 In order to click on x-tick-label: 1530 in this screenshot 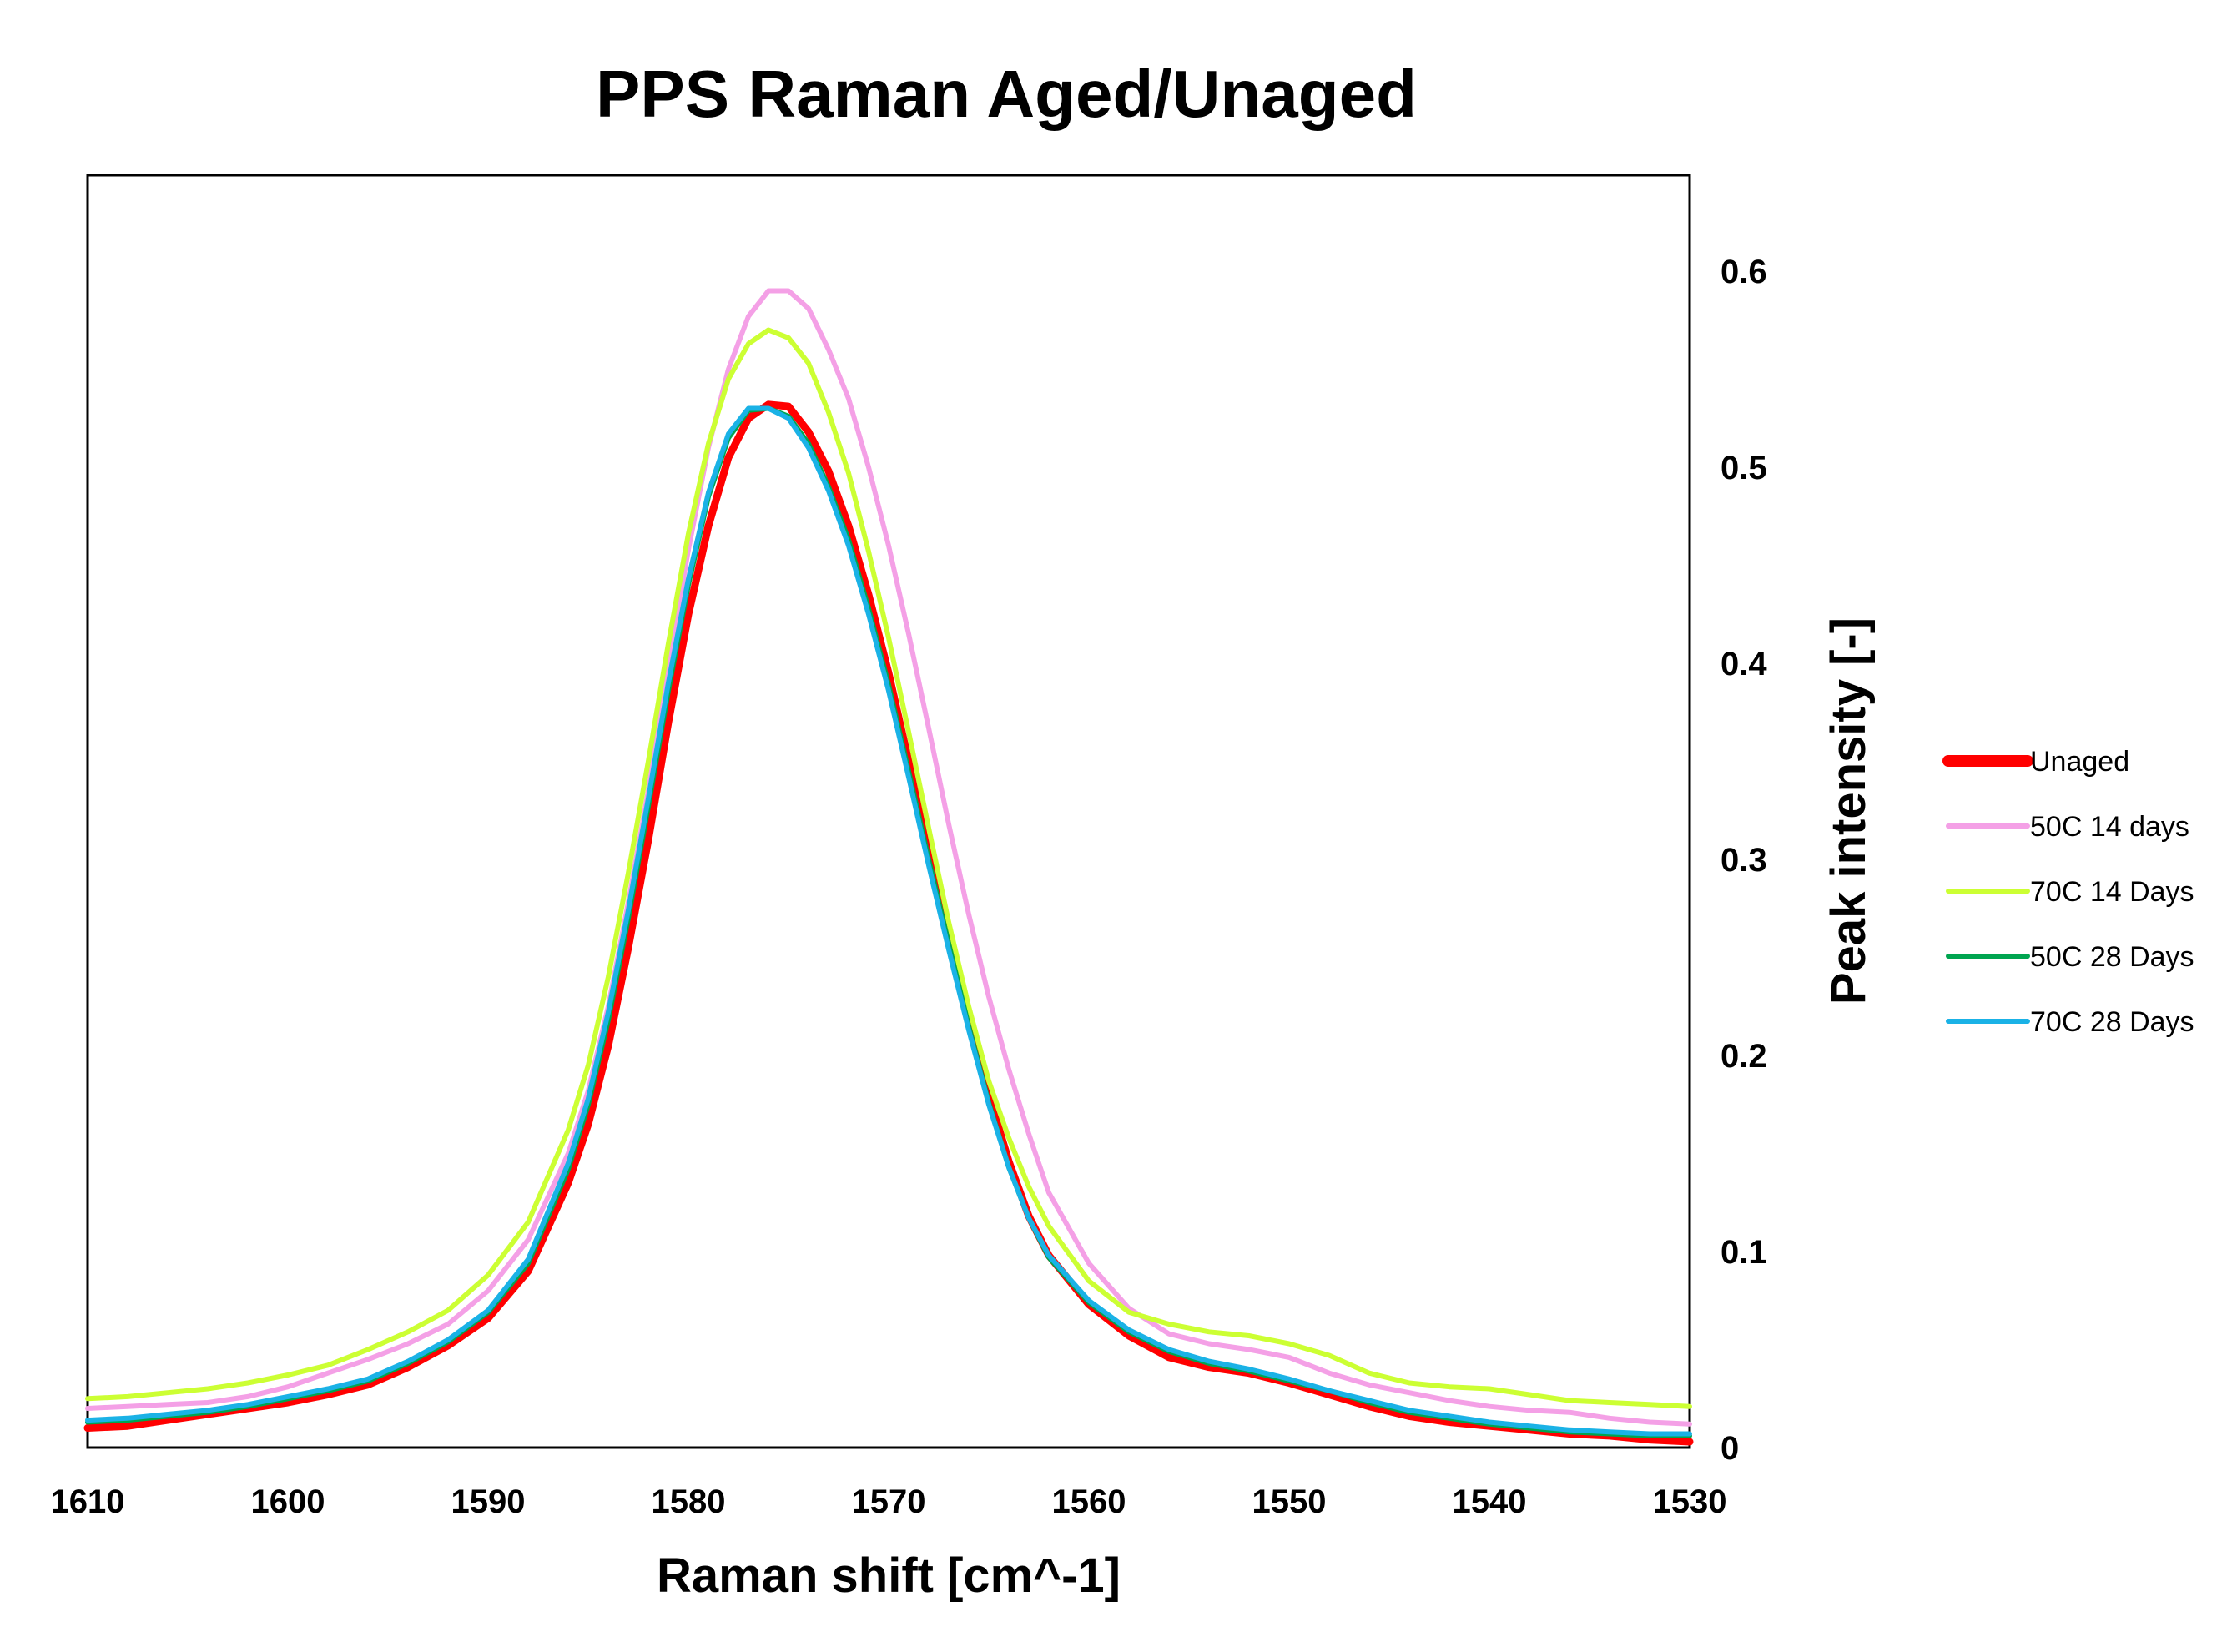, I will do `click(1690, 1502)`.